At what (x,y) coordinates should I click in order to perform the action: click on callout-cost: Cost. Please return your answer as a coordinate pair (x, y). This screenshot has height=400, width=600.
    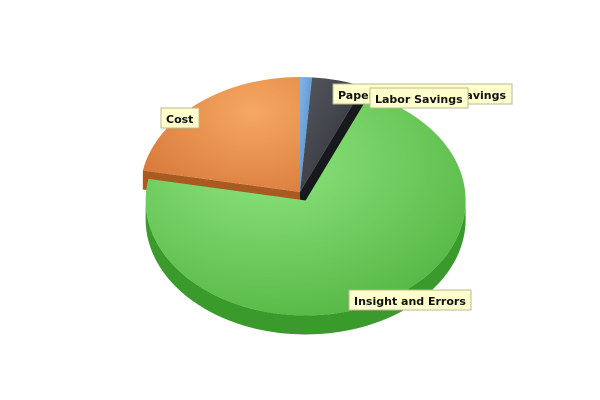
    Looking at the image, I should click on (180, 118).